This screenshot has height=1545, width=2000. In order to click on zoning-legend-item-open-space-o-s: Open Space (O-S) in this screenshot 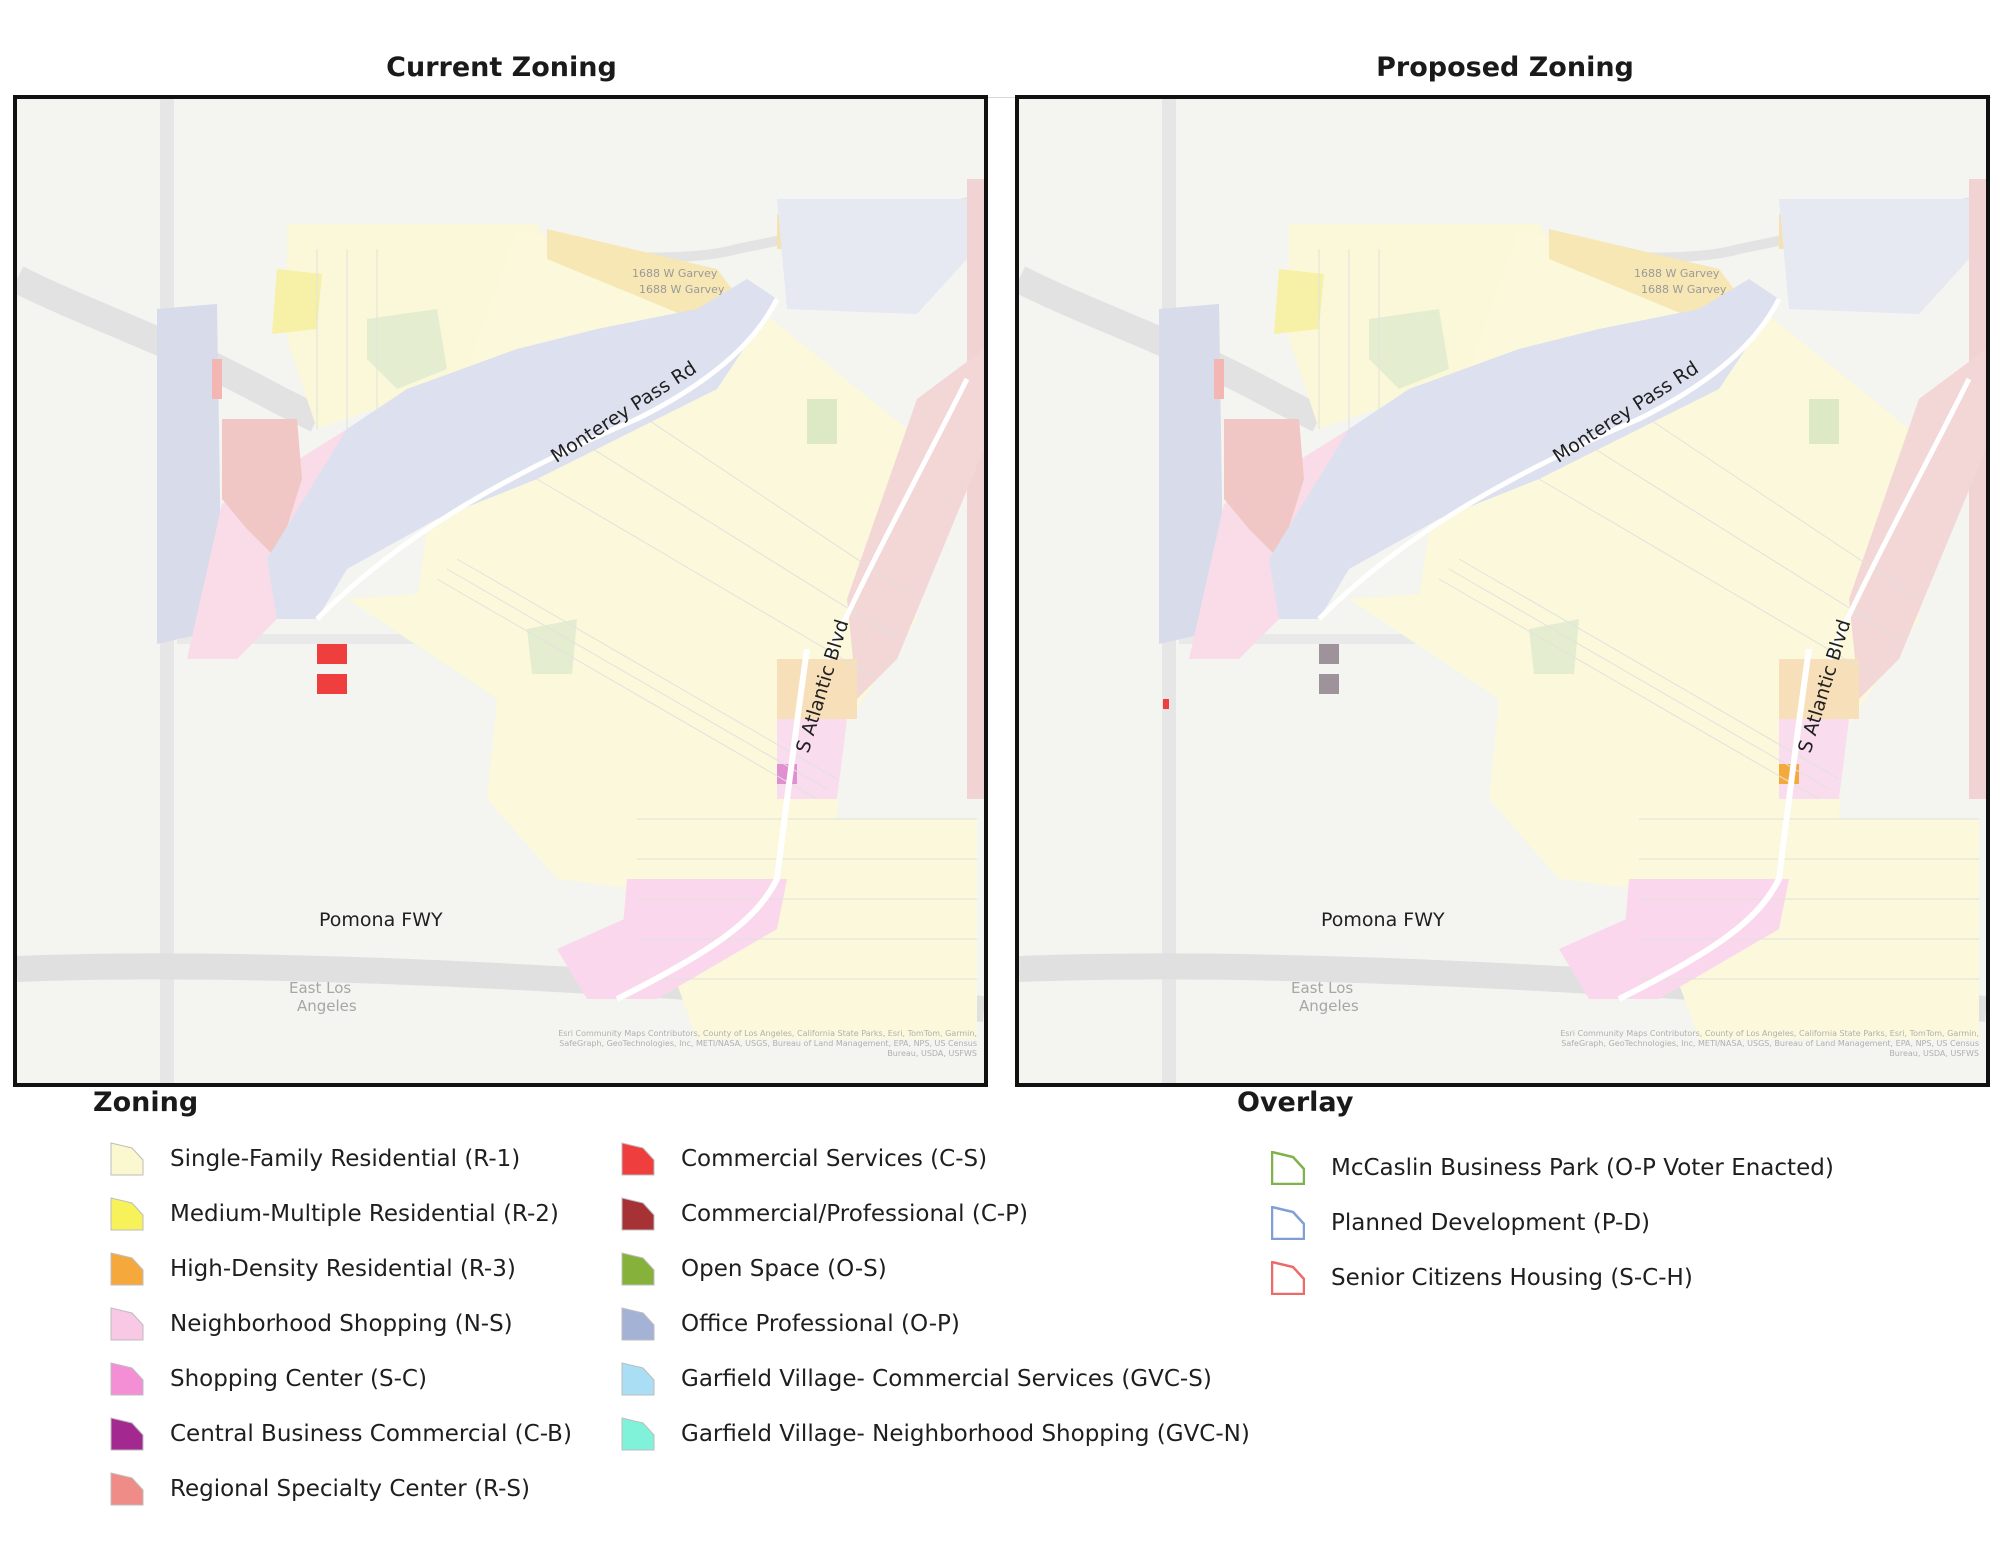, I will do `click(754, 1269)`.